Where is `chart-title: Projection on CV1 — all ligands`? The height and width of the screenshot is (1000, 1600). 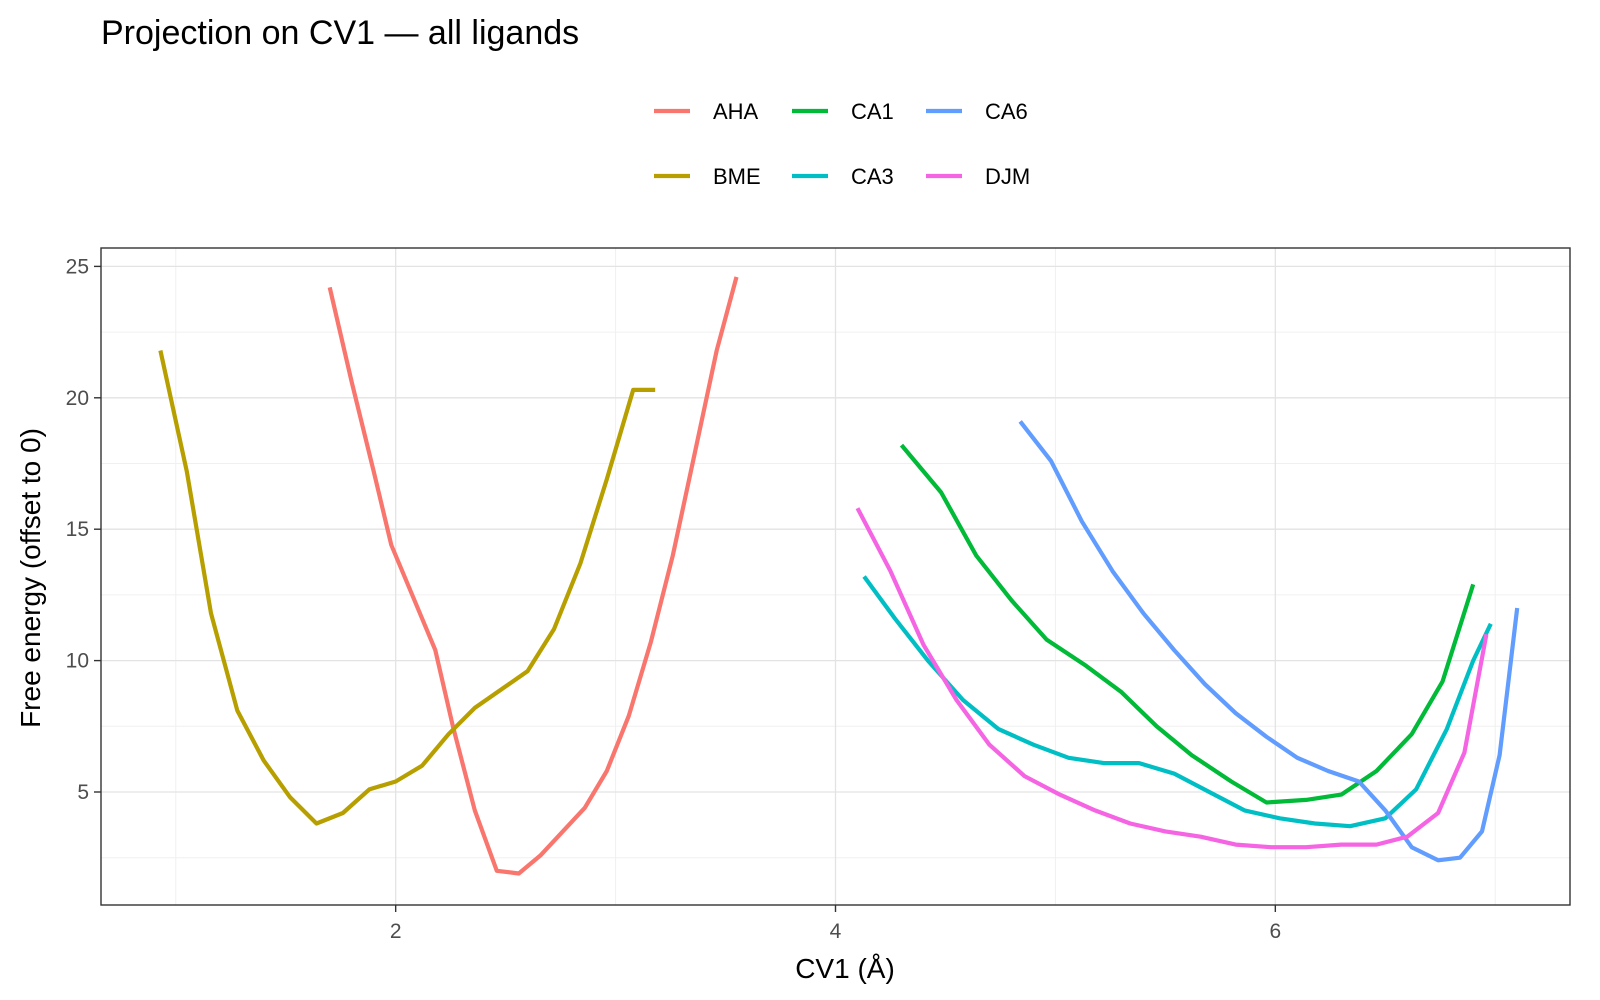 chart-title: Projection on CV1 — all ligands is located at coordinates (340, 33).